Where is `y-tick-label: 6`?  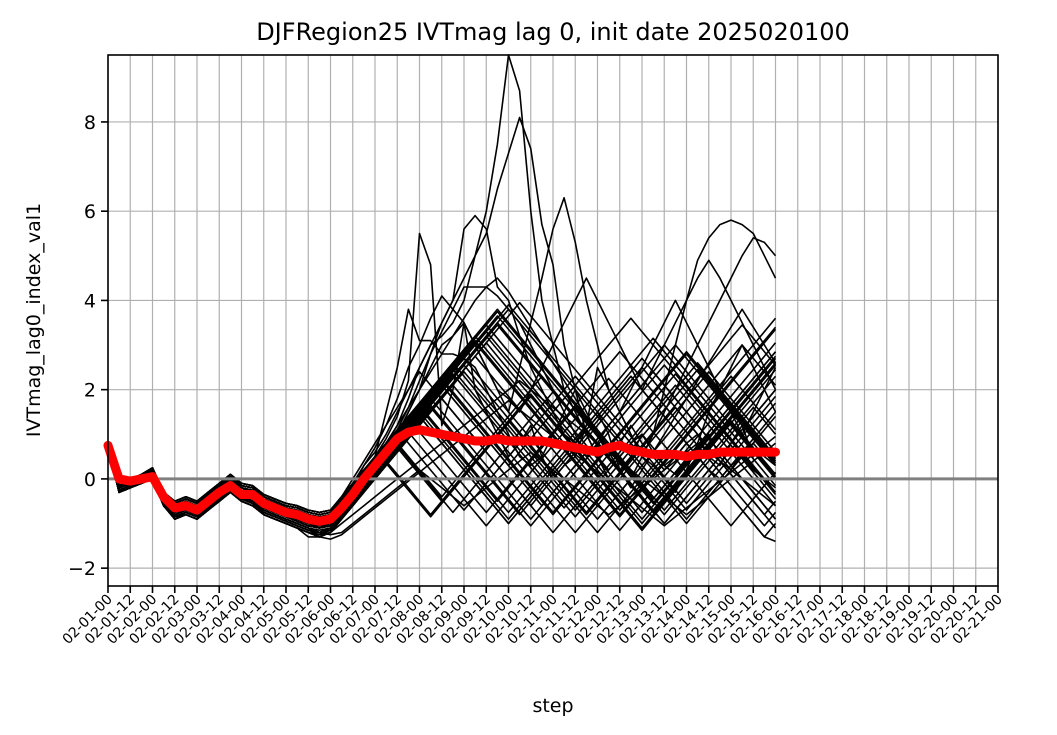 y-tick-label: 6 is located at coordinates (90, 212).